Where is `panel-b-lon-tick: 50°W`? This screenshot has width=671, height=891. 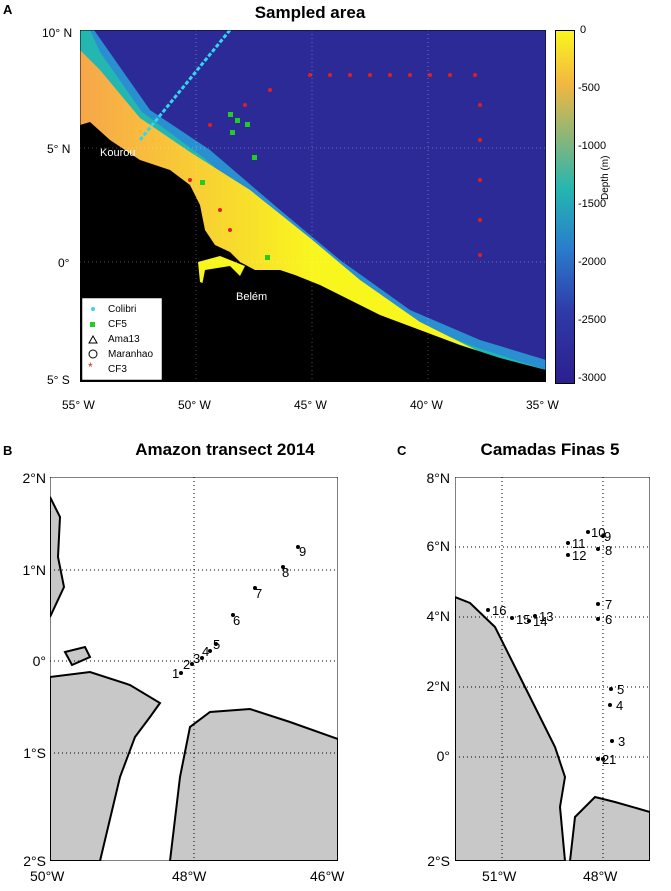
panel-b-lon-tick: 50°W is located at coordinates (47, 876).